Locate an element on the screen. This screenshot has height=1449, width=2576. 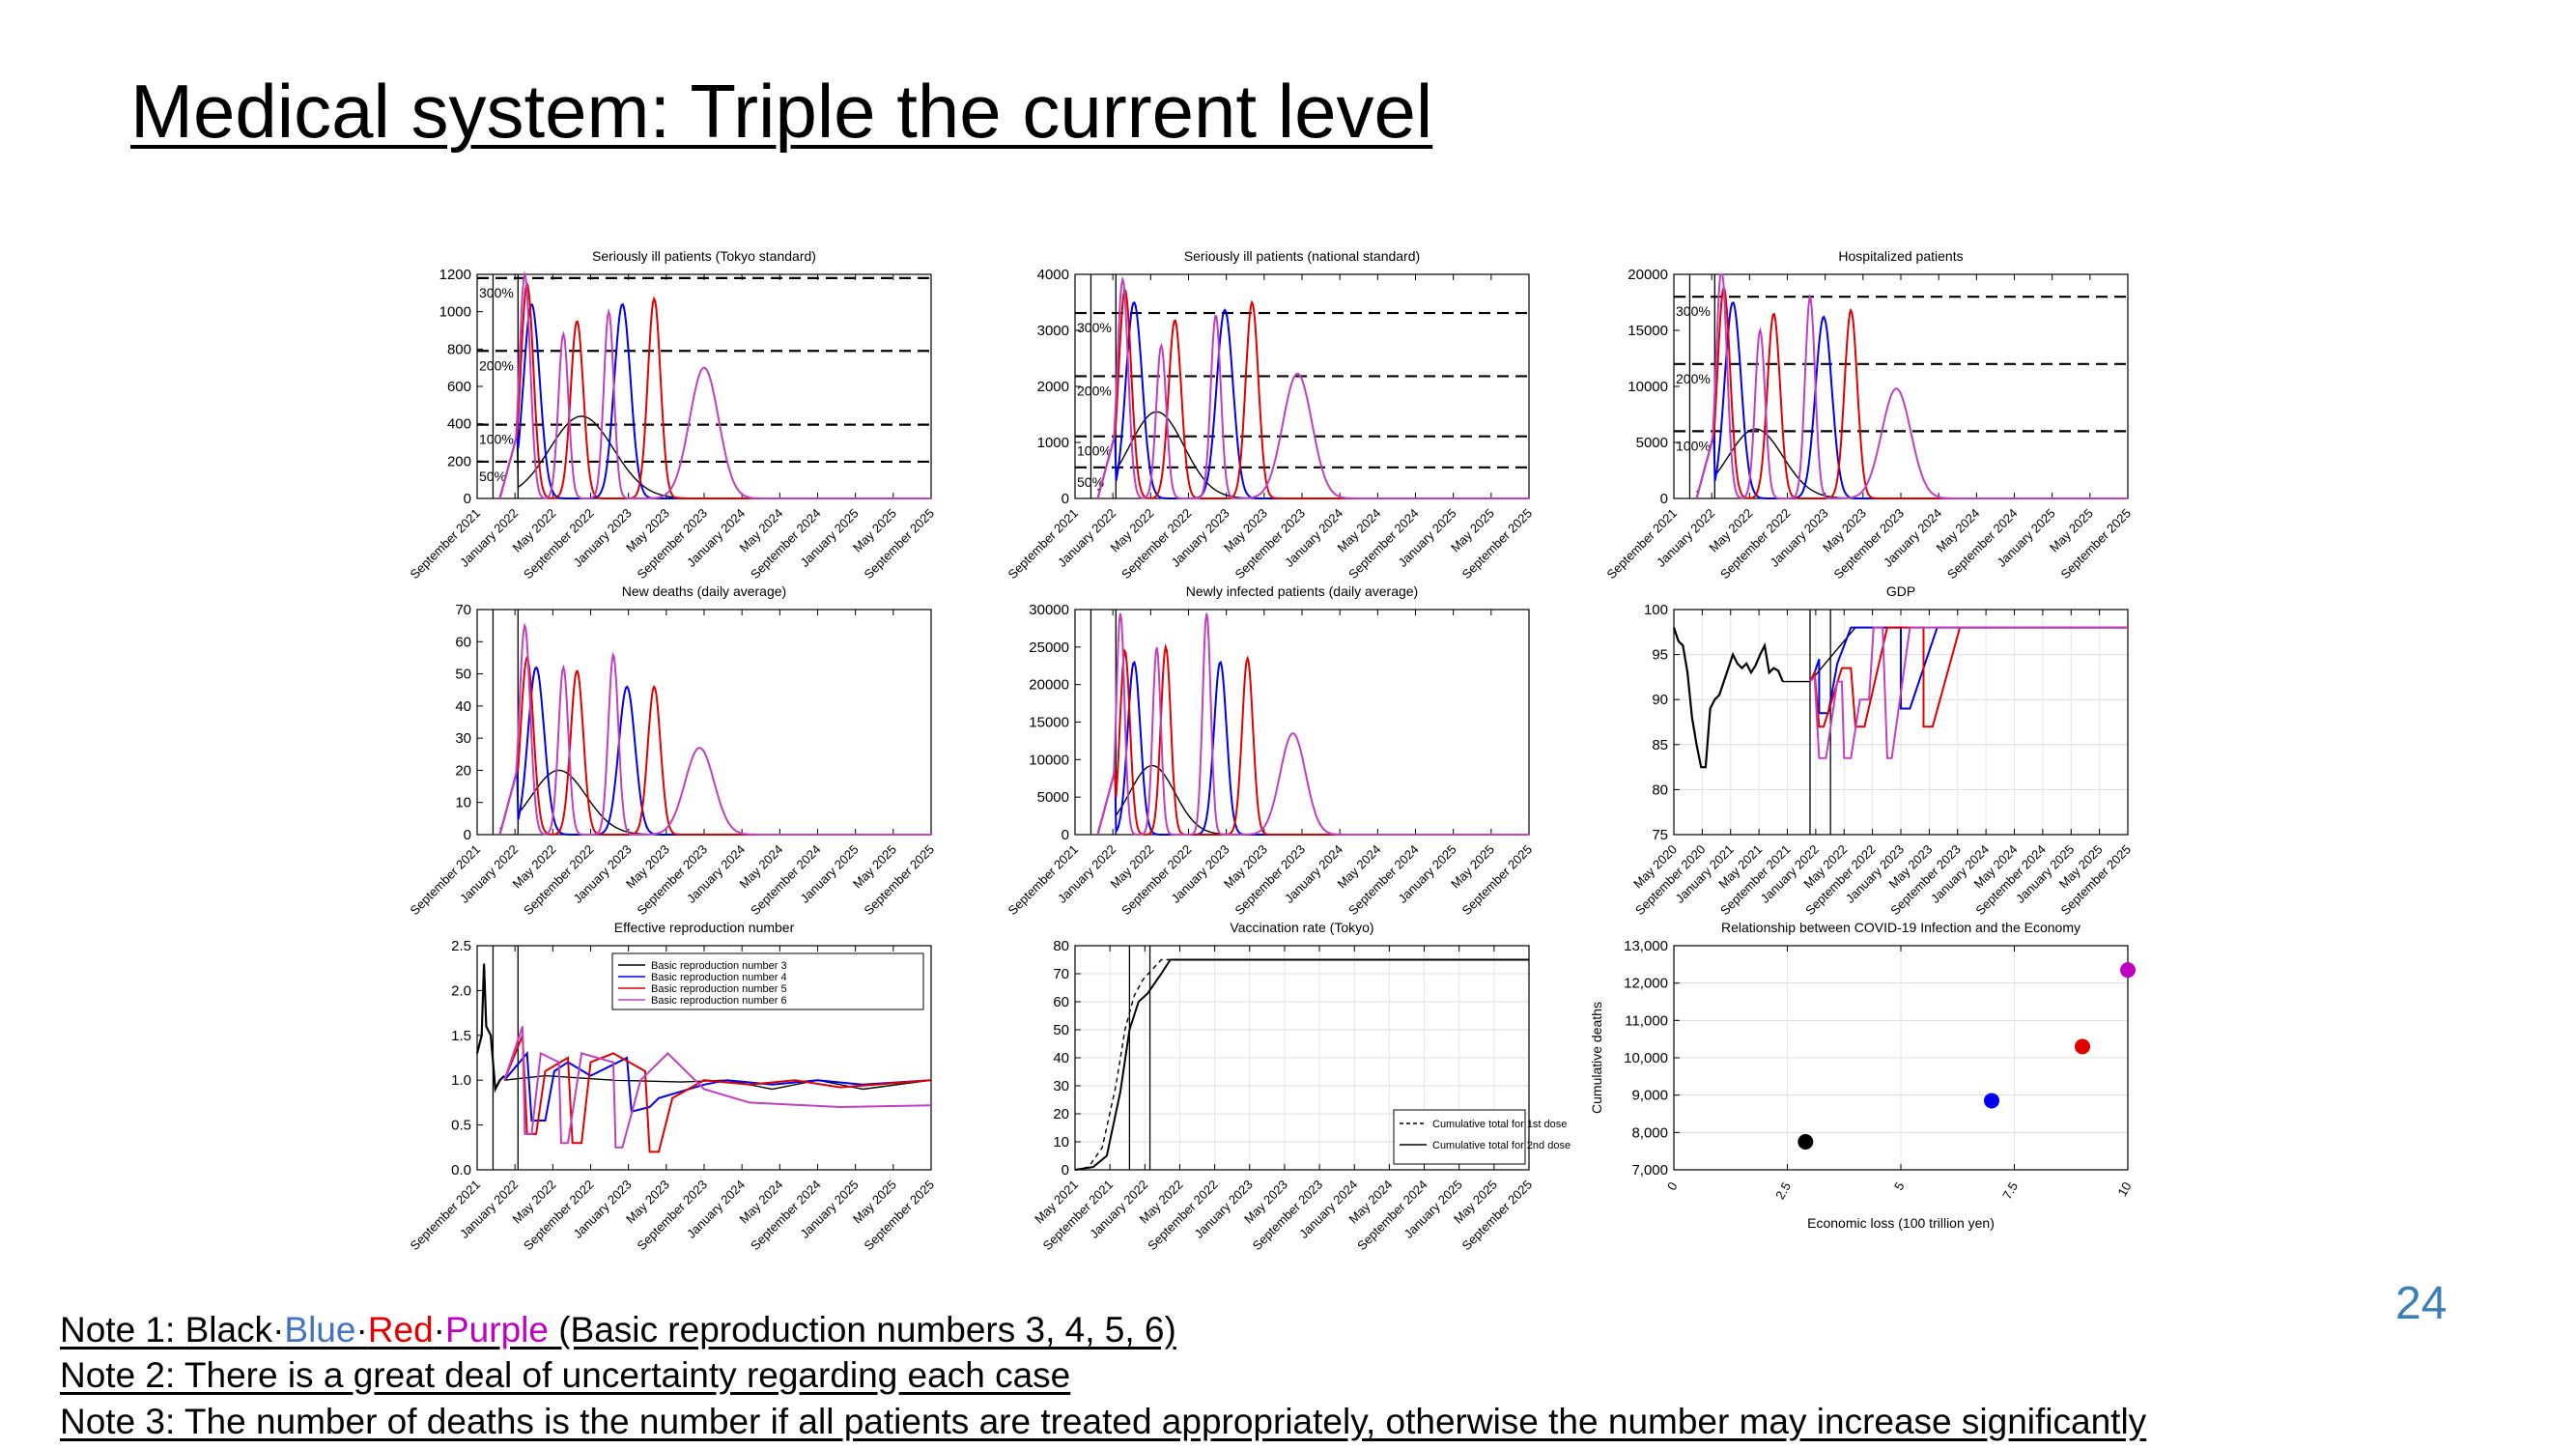
y-tick-label: 200 is located at coordinates (459, 461).